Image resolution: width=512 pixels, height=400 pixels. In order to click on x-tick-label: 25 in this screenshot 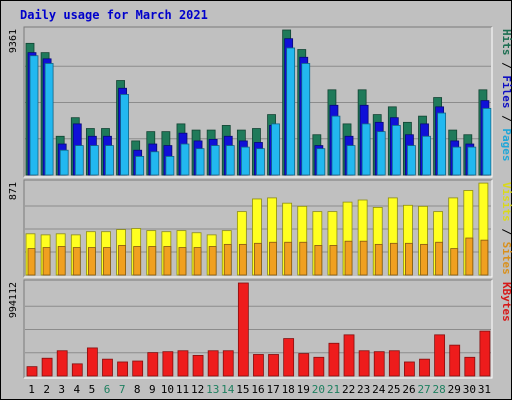, I will do `click(393, 389)`.